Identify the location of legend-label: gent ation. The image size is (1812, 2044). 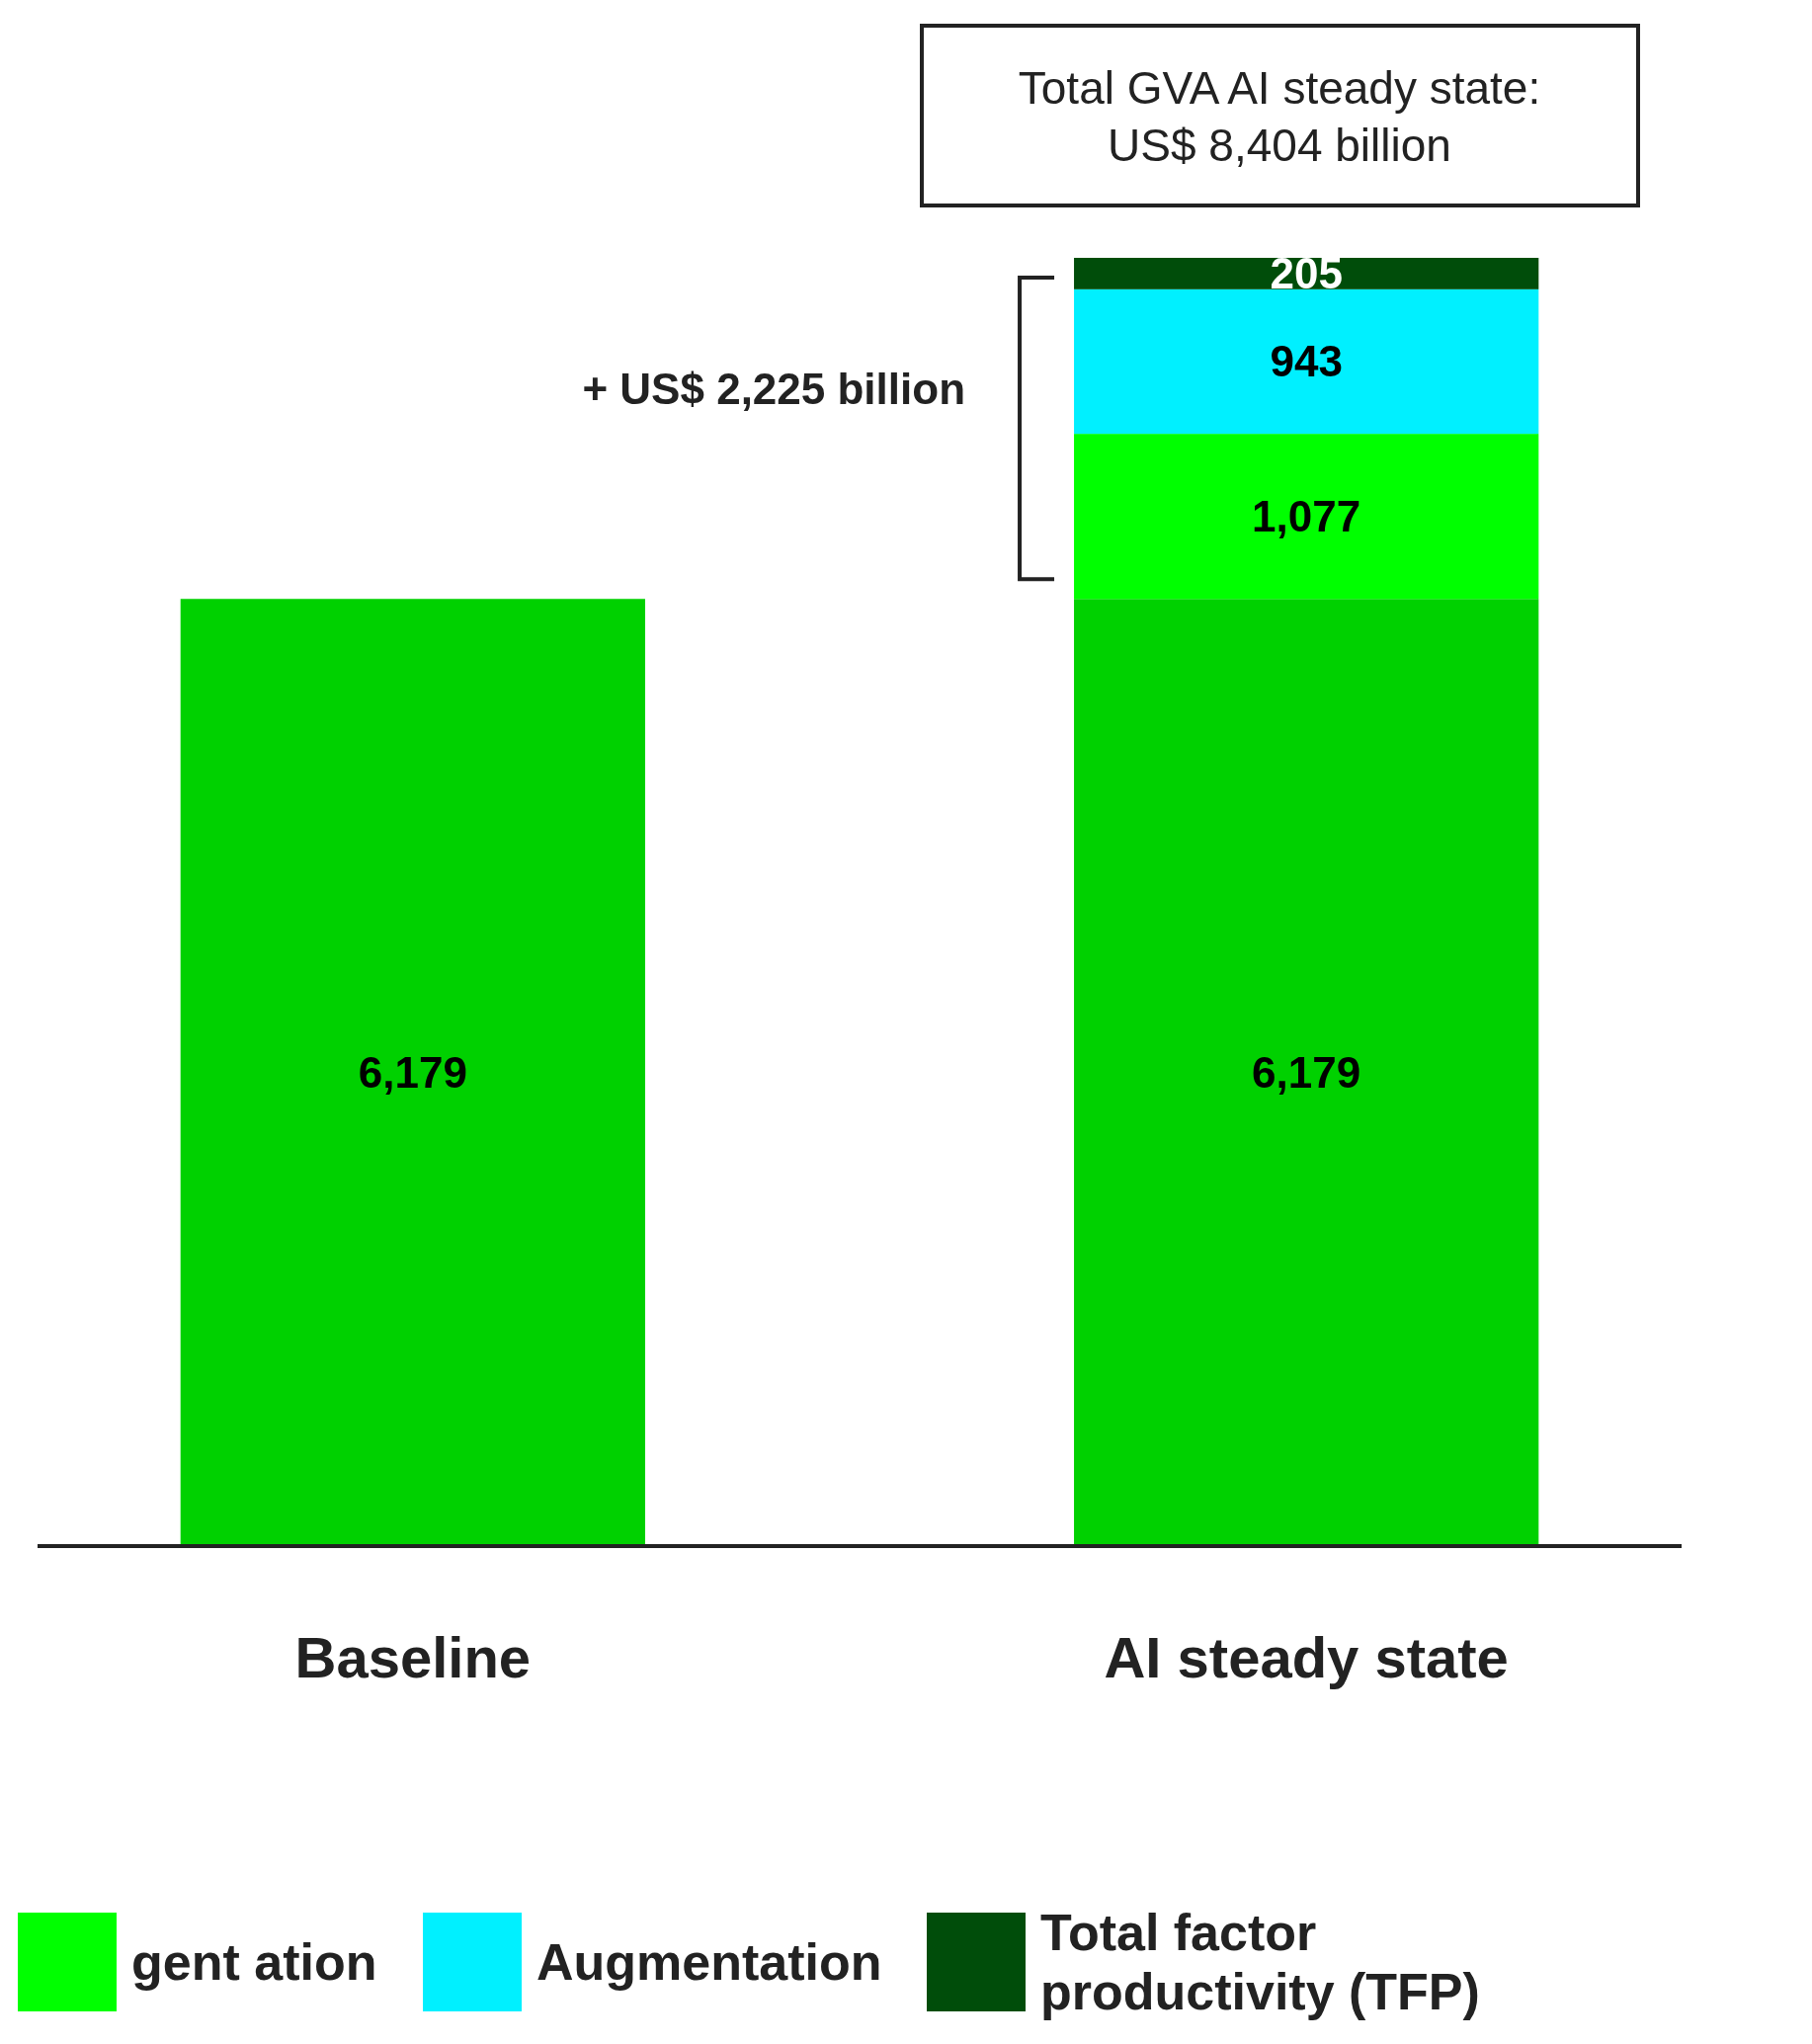
(254, 1963).